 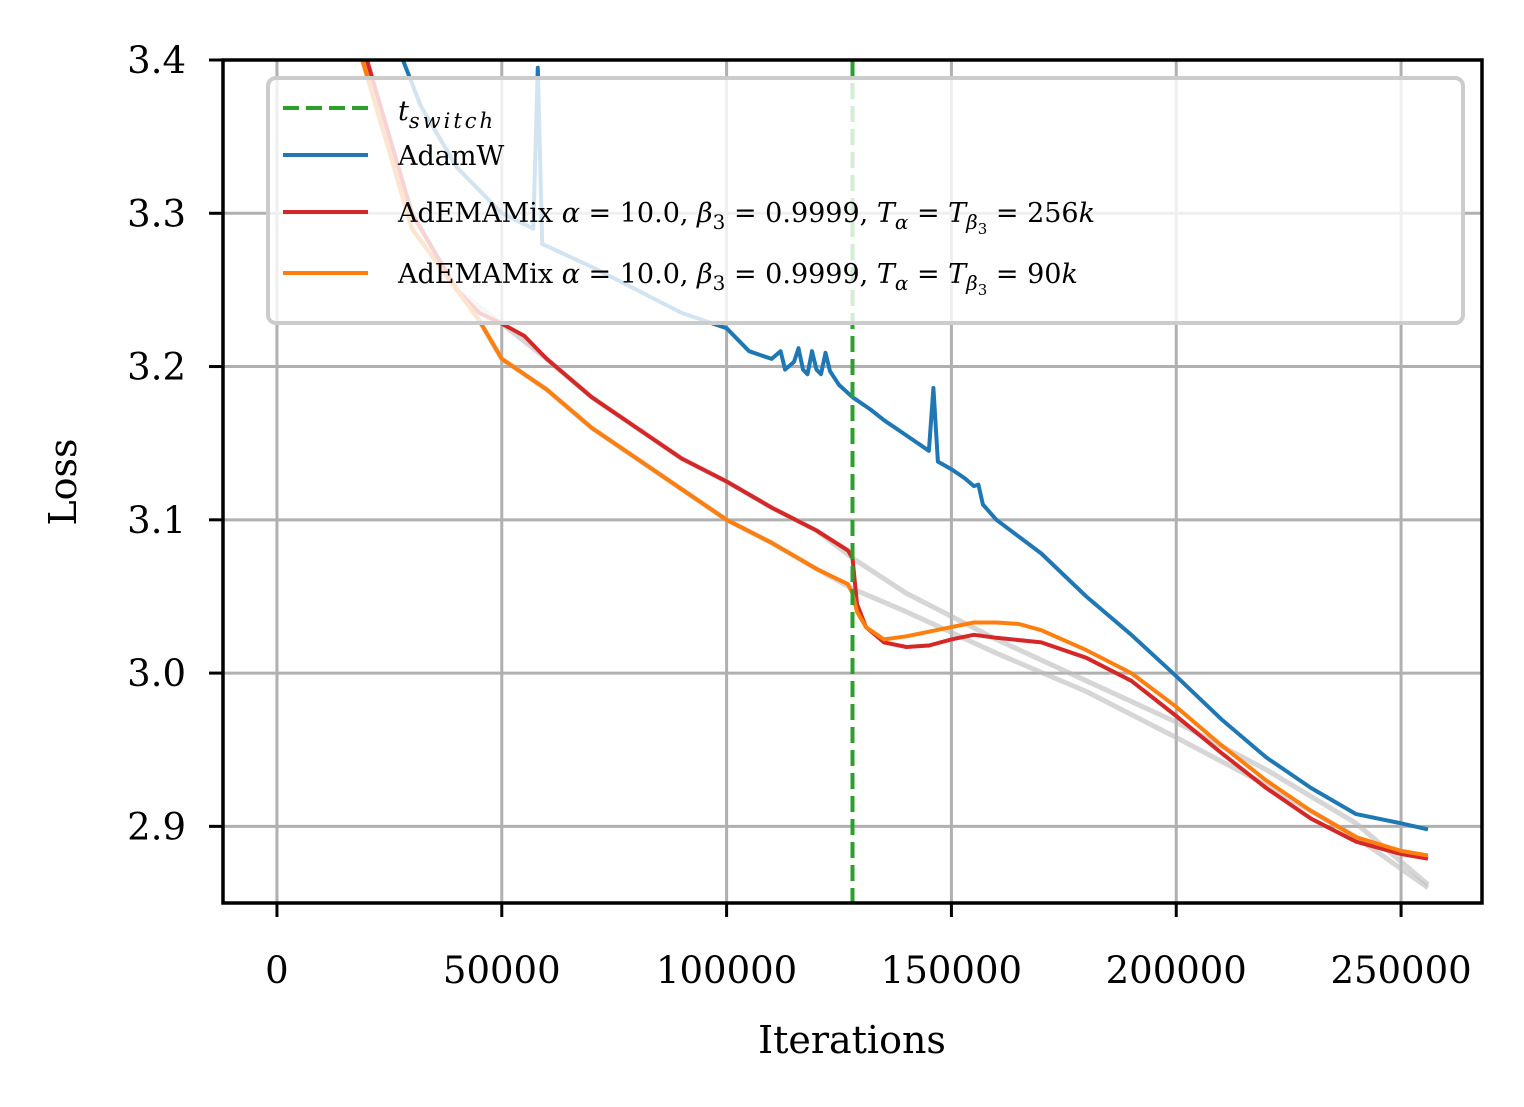 I want to click on y-tick-label: 3.3, so click(x=156, y=213).